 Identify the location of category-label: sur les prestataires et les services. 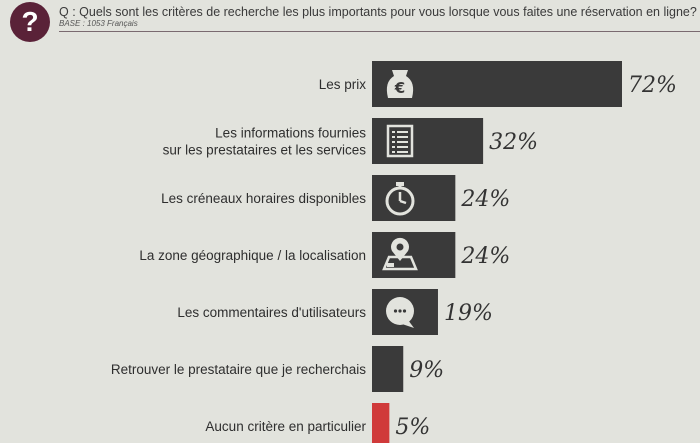
(265, 150).